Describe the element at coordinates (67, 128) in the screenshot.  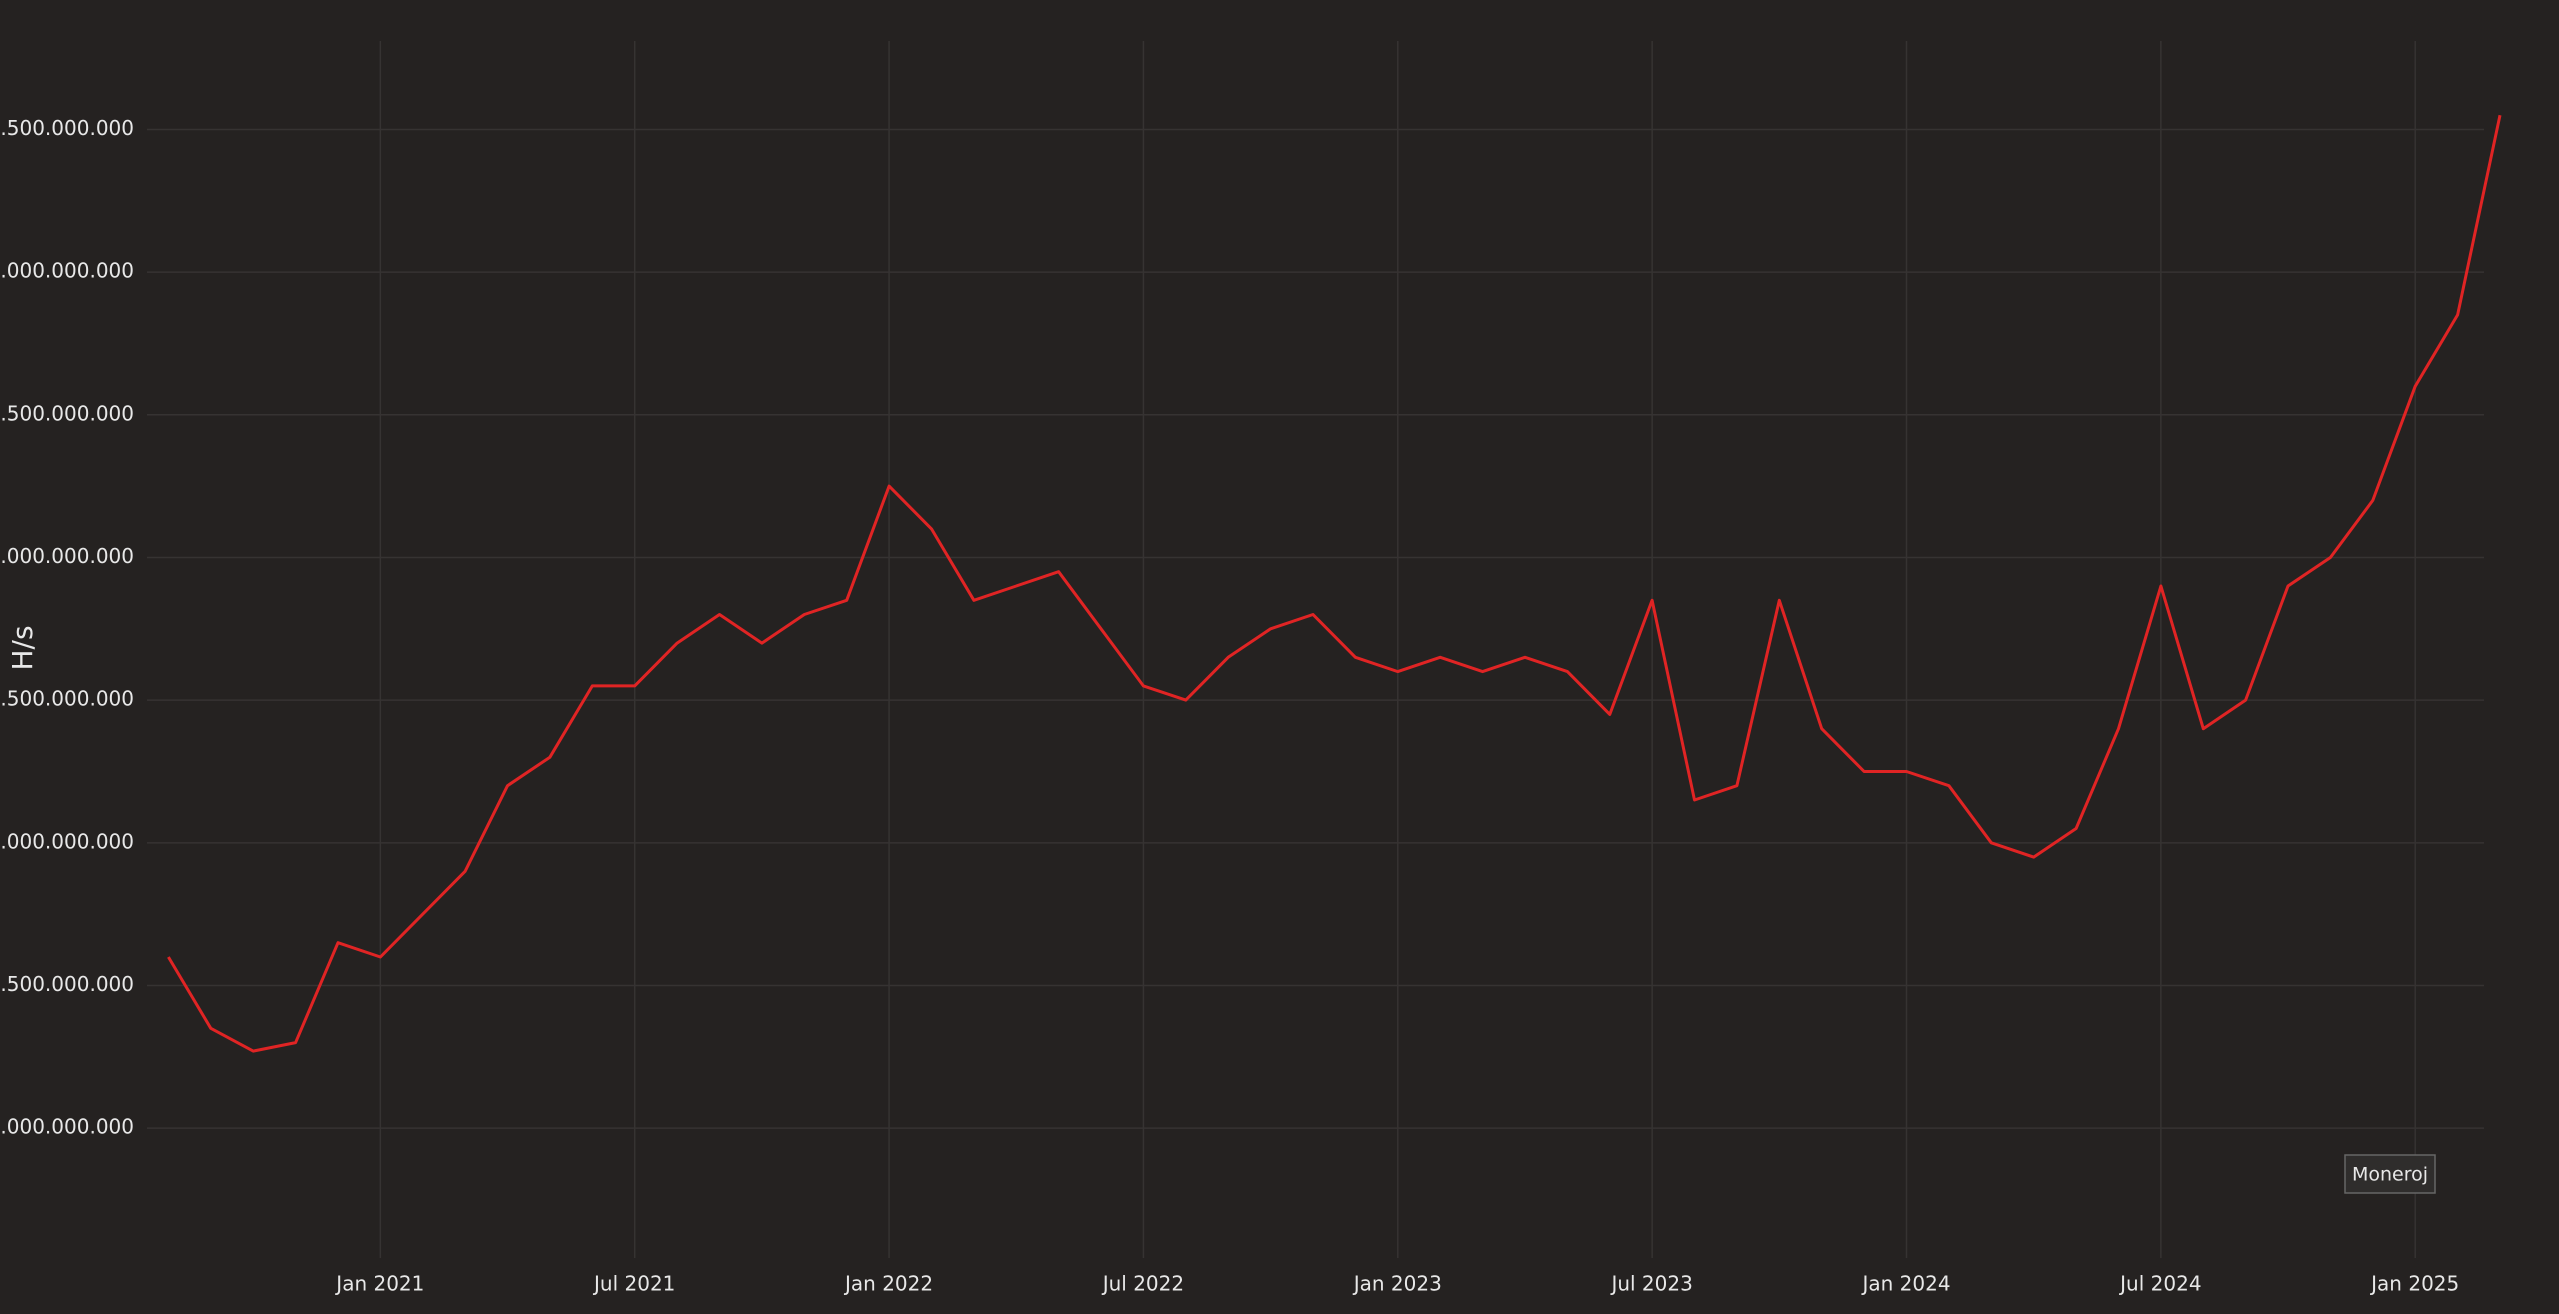
I see `y-tick-label: 4.500.000.000` at that location.